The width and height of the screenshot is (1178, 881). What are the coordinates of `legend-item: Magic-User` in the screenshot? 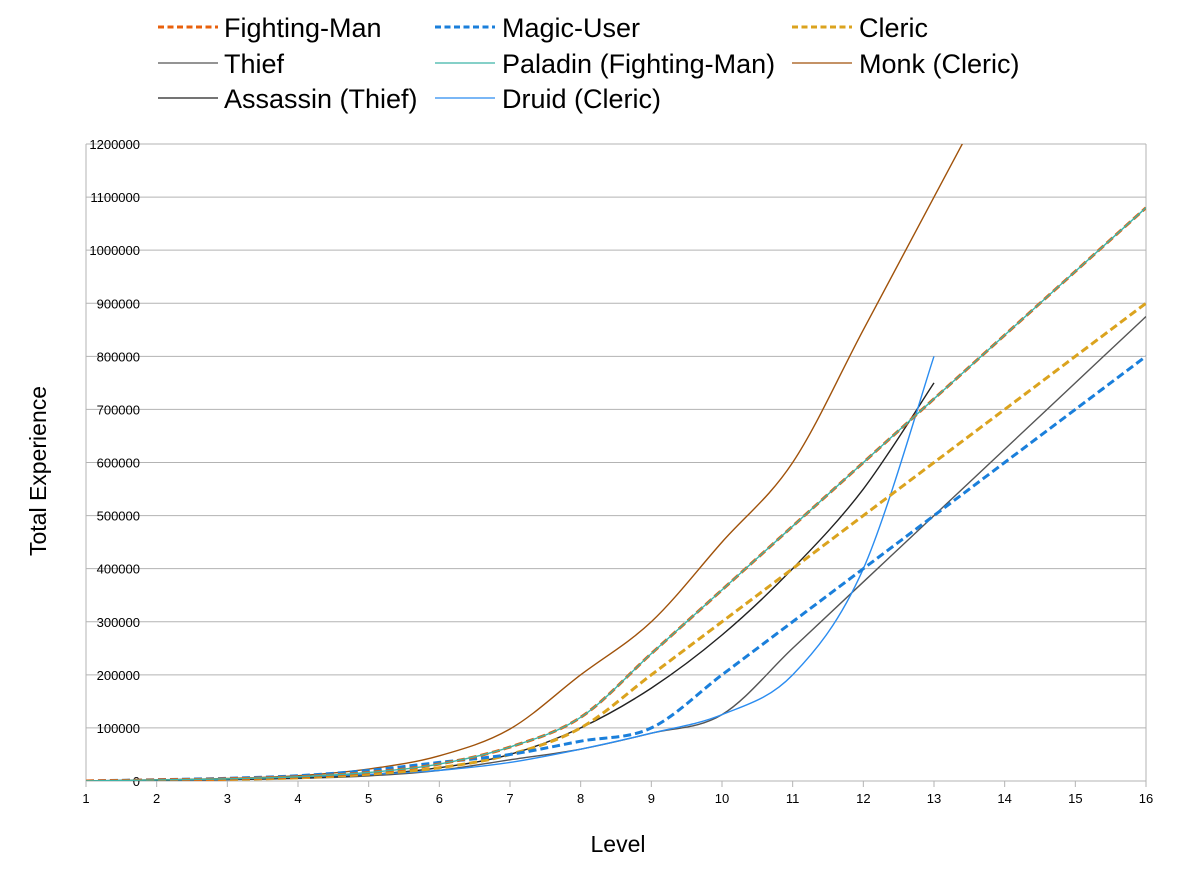 It's located at (537, 28).